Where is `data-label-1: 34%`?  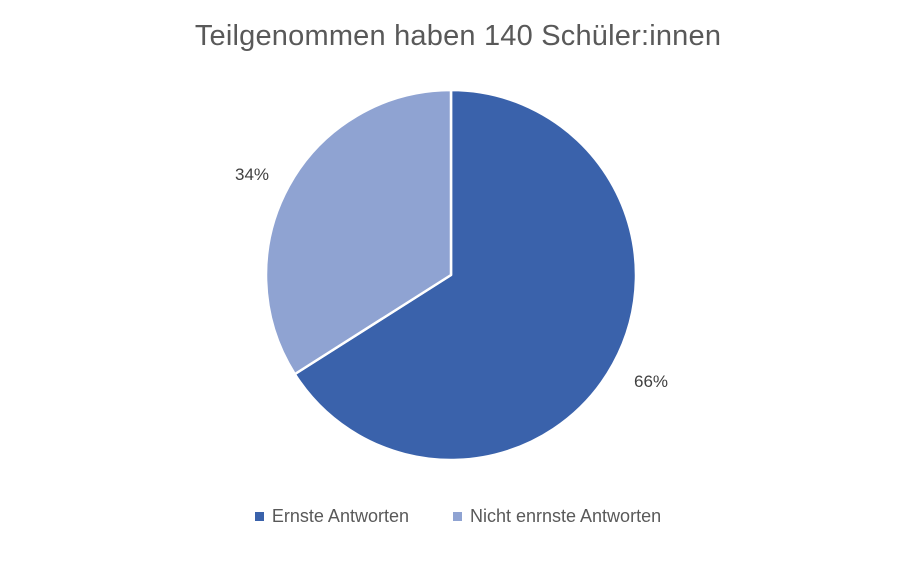
data-label-1: 34% is located at coordinates (252, 174).